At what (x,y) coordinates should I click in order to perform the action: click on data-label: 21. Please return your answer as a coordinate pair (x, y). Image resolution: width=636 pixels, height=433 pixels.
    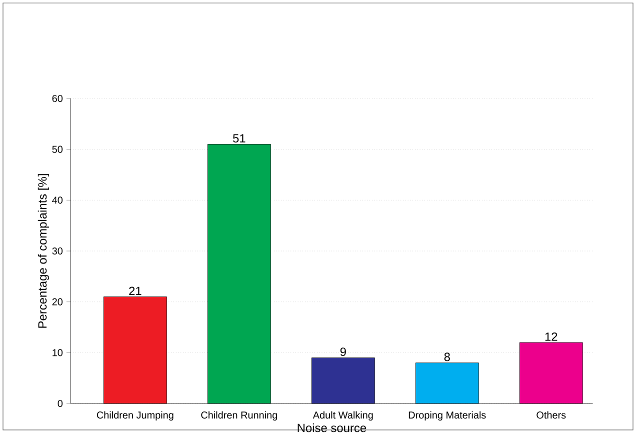
    Looking at the image, I should click on (135, 291).